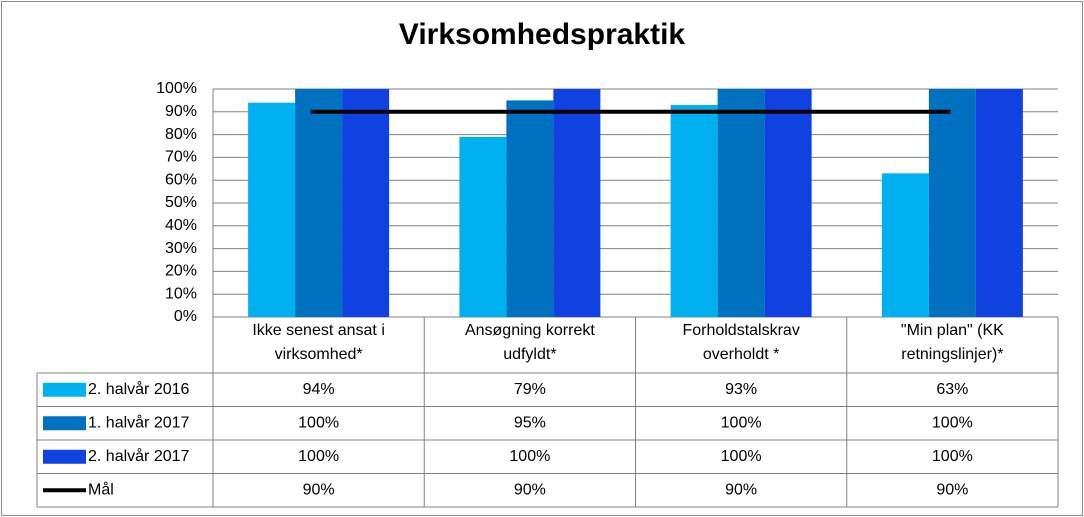  I want to click on category-label-line2: overholdt *, so click(741, 354).